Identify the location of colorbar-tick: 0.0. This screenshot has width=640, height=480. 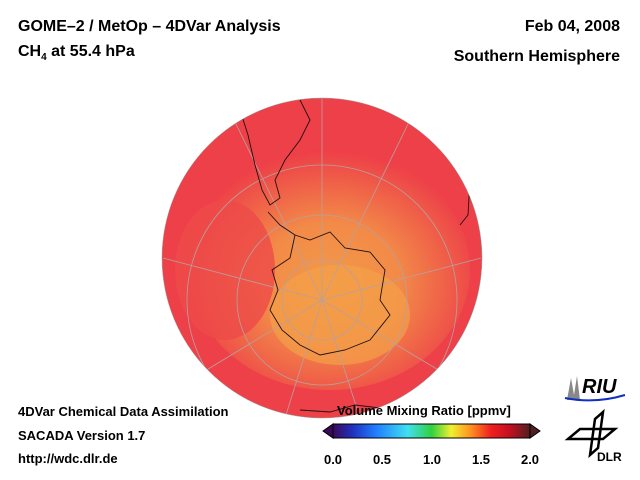
(333, 459).